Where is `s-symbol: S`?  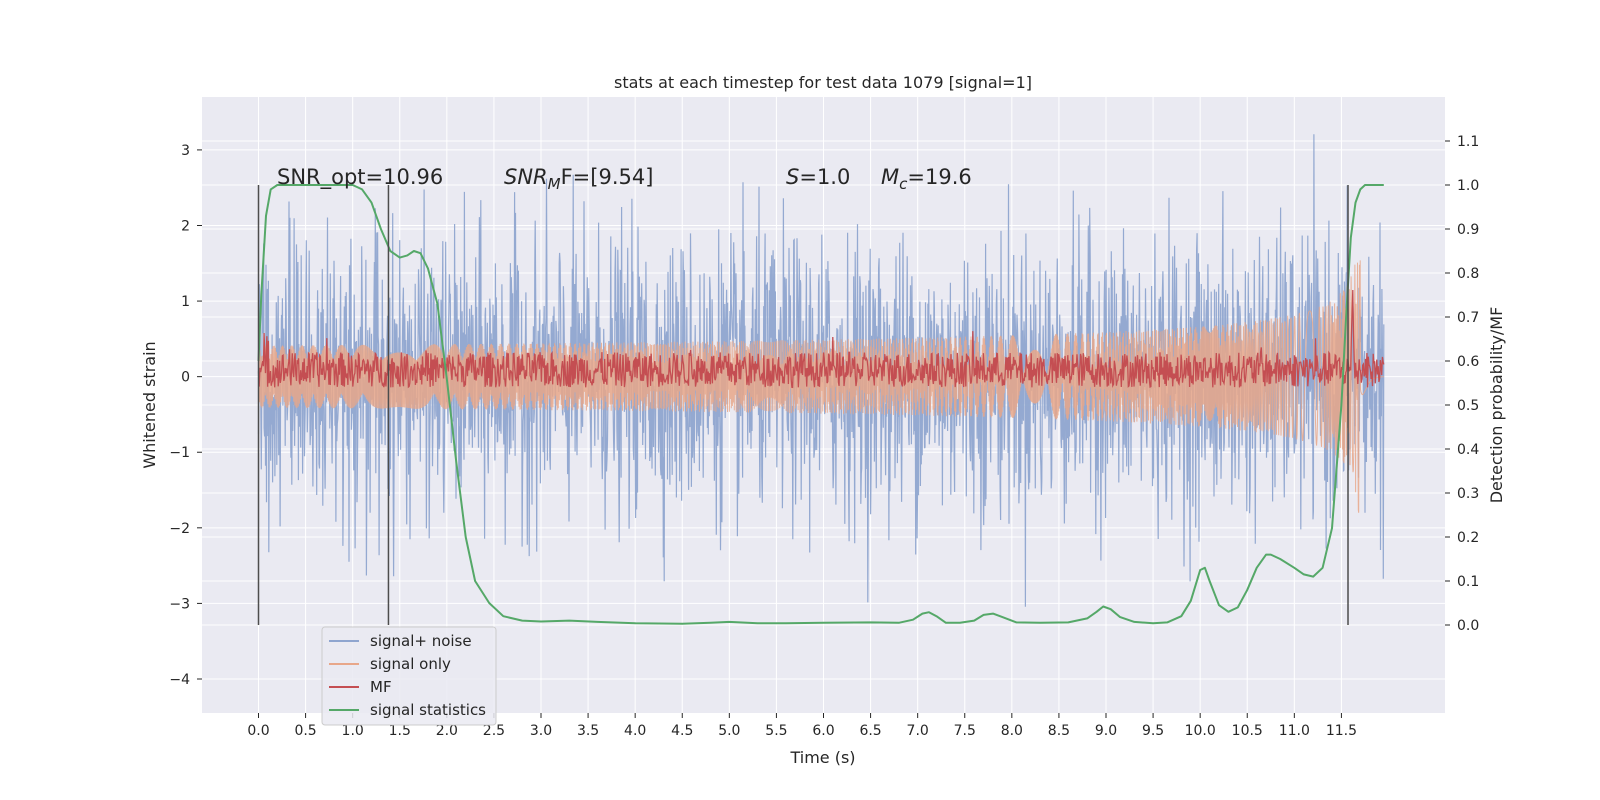 s-symbol: S is located at coordinates (792, 177).